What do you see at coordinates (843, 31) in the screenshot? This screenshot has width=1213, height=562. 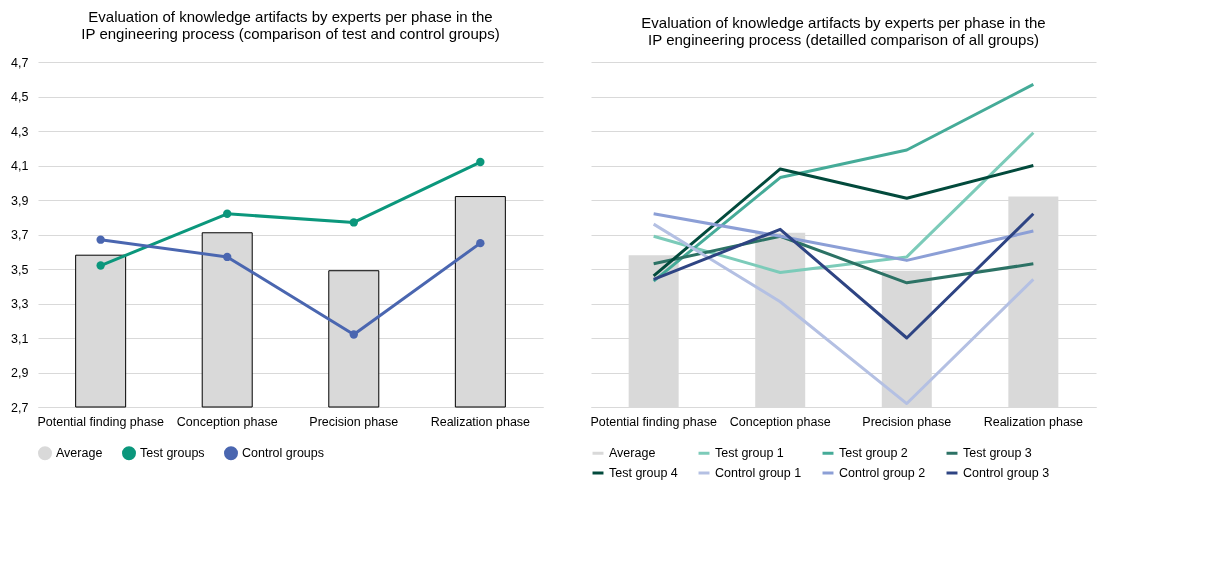 I see `chart-title: Evaluation of knowledge artifacts by experts per phase in the IP engineering process (detailled comparison of all groups)` at bounding box center [843, 31].